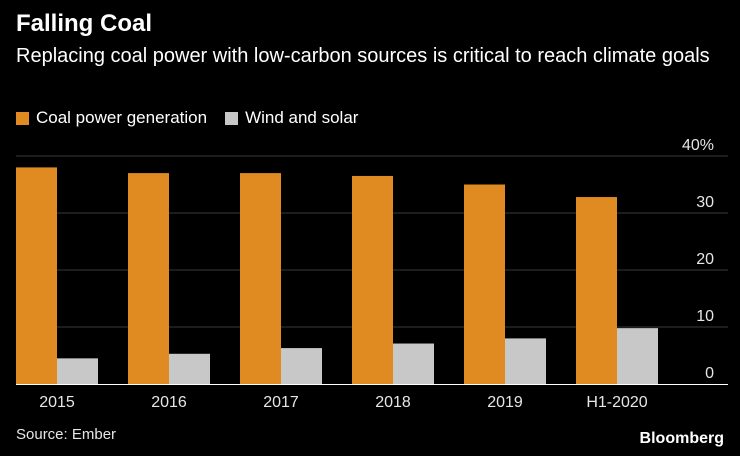  What do you see at coordinates (484, 284) in the screenshot?
I see `bar-coal-2019` at bounding box center [484, 284].